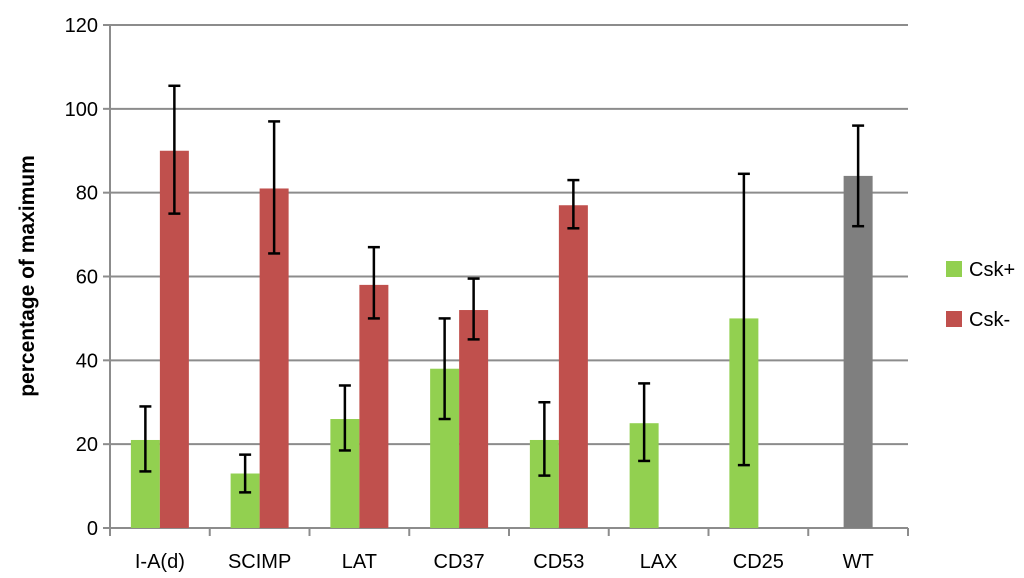 Image resolution: width=1024 pixels, height=578 pixels. Describe the element at coordinates (87, 278) in the screenshot. I see `y-tick-label: 60` at that location.